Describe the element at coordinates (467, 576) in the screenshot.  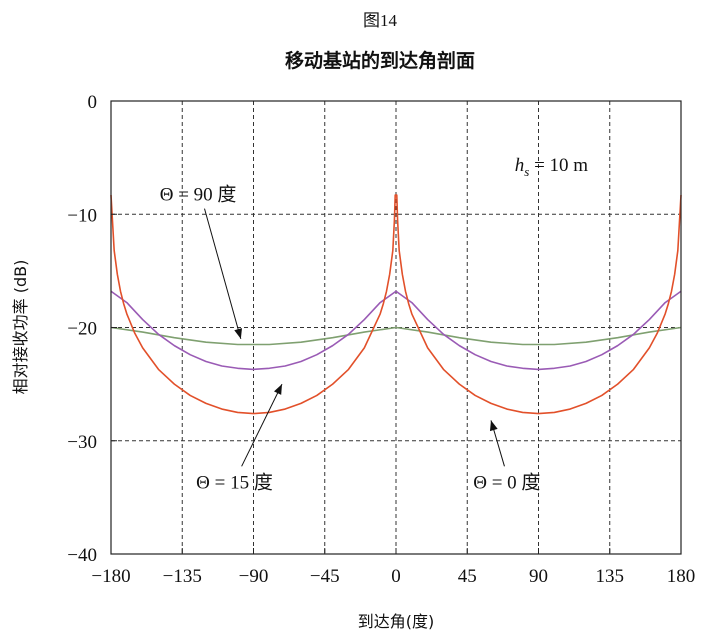
I see `x-tick-label: 45` at that location.